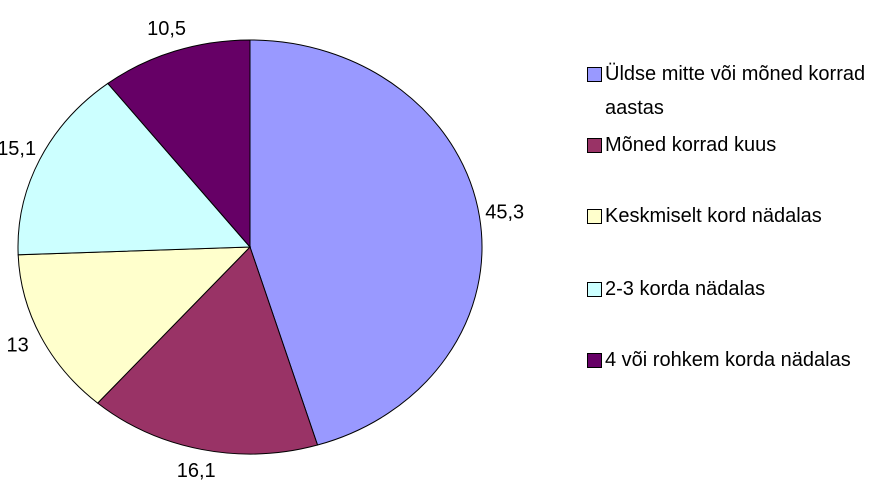 The image size is (896, 484). Describe the element at coordinates (685, 289) in the screenshot. I see `legend-label: 2-3 korda nädalas` at that location.